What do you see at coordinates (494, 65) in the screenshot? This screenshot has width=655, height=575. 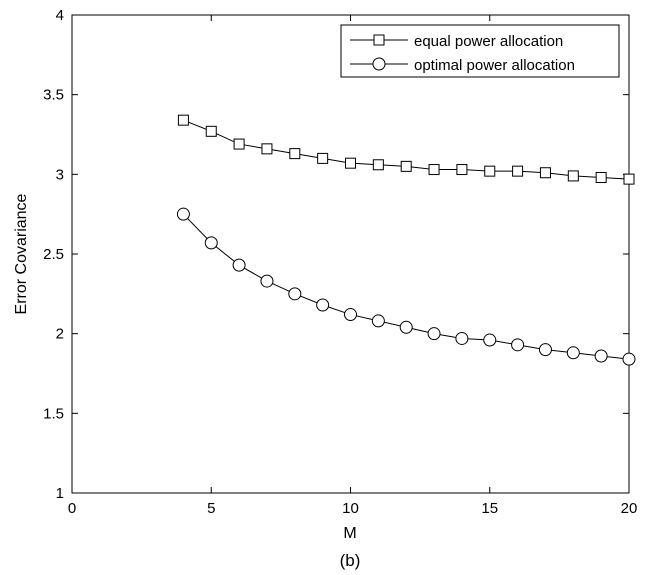 I see `legend-label-optimal: optimal power allocation` at bounding box center [494, 65].